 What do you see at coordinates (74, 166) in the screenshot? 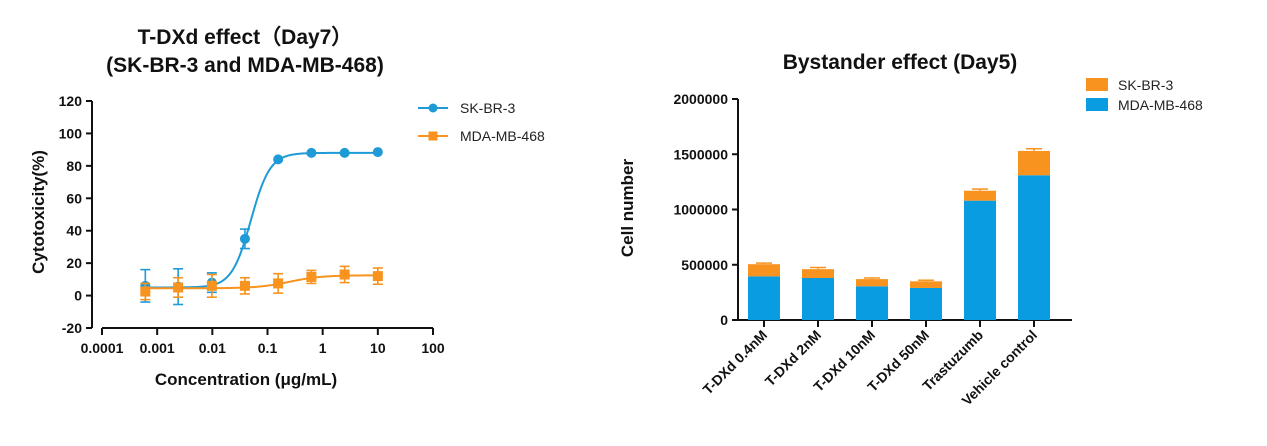
I see `y-tick-label: 80` at bounding box center [74, 166].